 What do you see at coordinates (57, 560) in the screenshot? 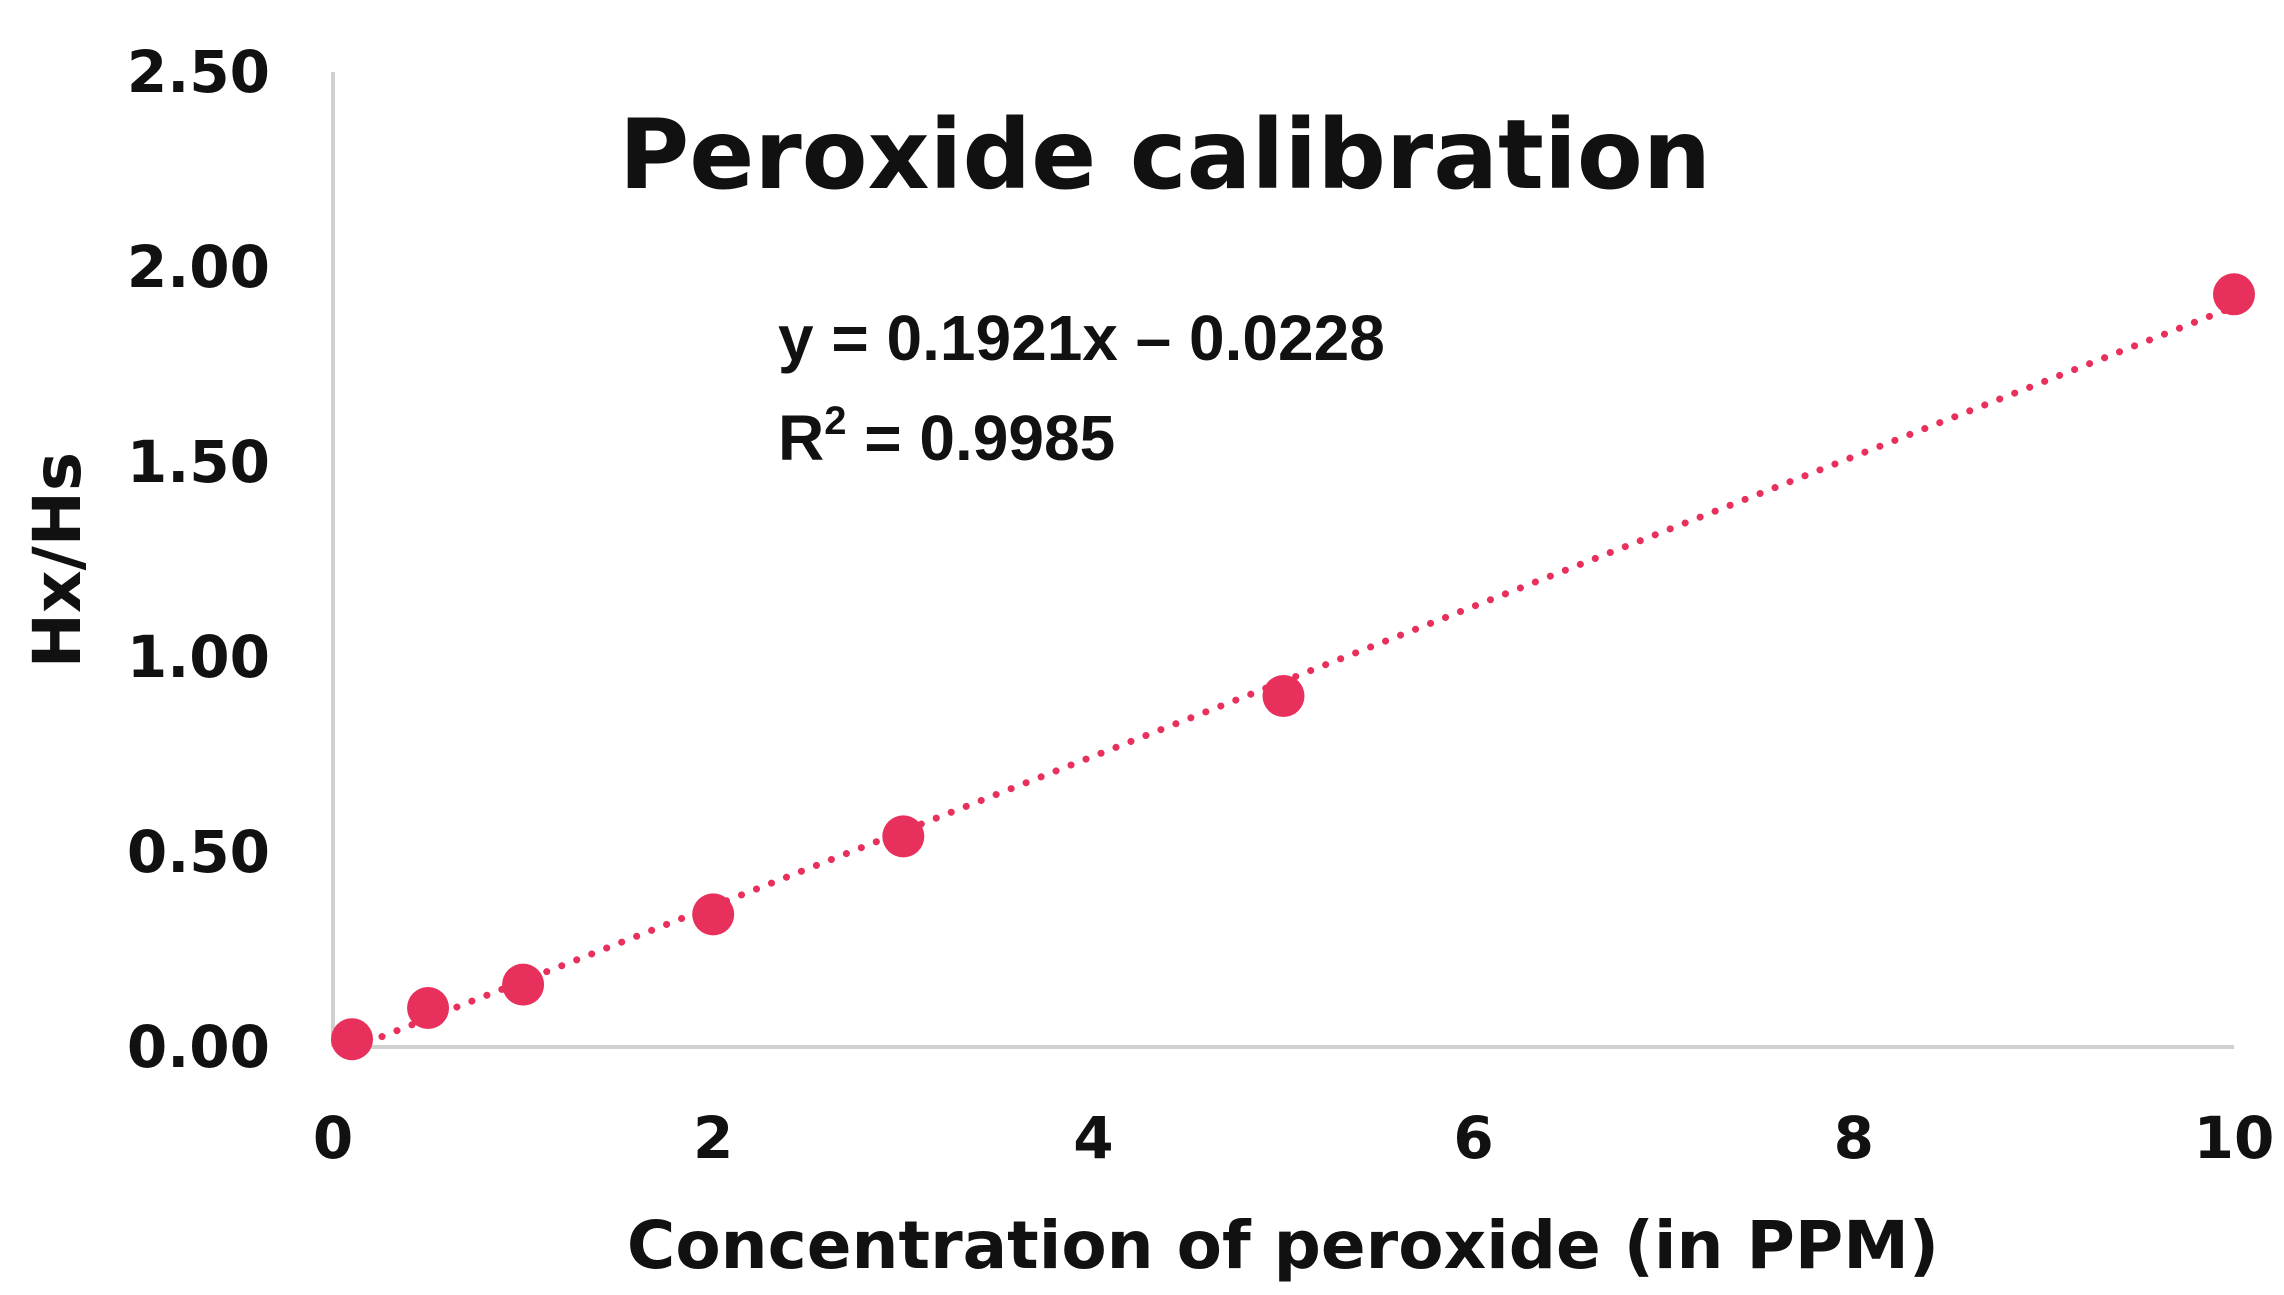
I see `y-axis-title: Hx/Hs` at bounding box center [57, 560].